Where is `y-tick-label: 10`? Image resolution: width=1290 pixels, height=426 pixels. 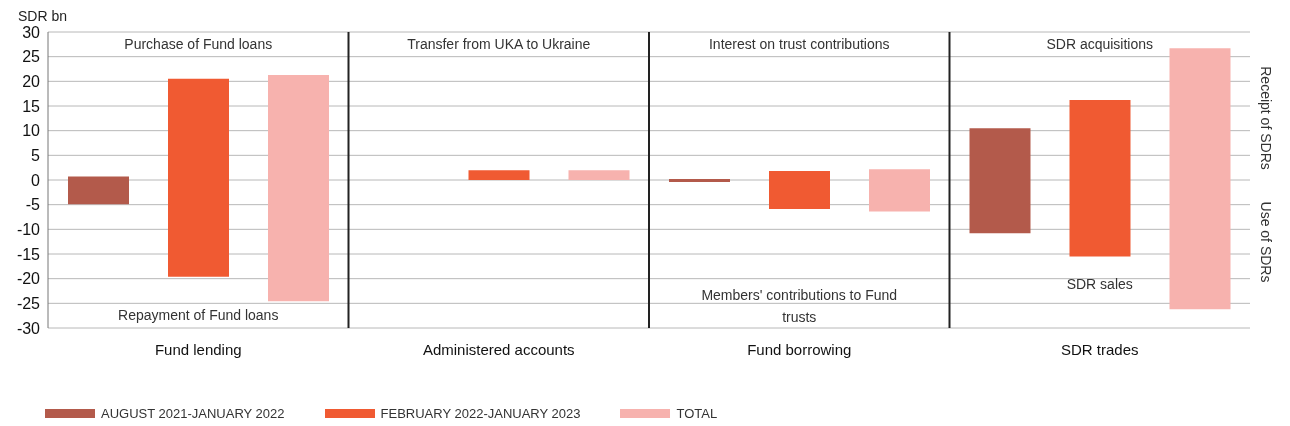 y-tick-label: 10 is located at coordinates (31, 131).